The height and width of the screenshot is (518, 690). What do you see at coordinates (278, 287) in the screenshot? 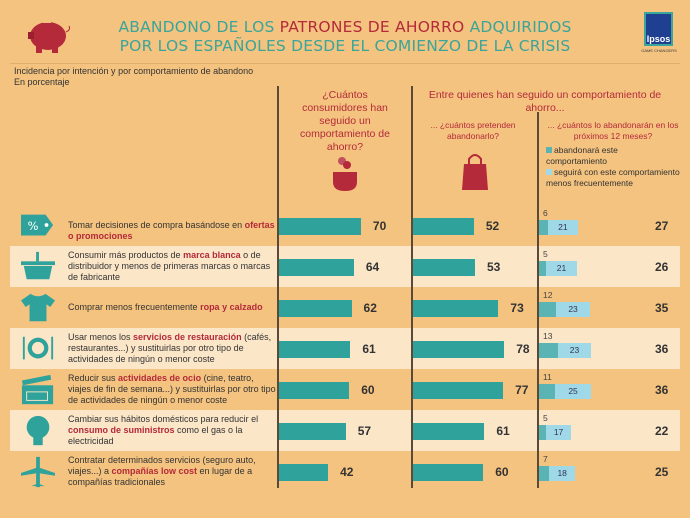
I see `column-divider` at bounding box center [278, 287].